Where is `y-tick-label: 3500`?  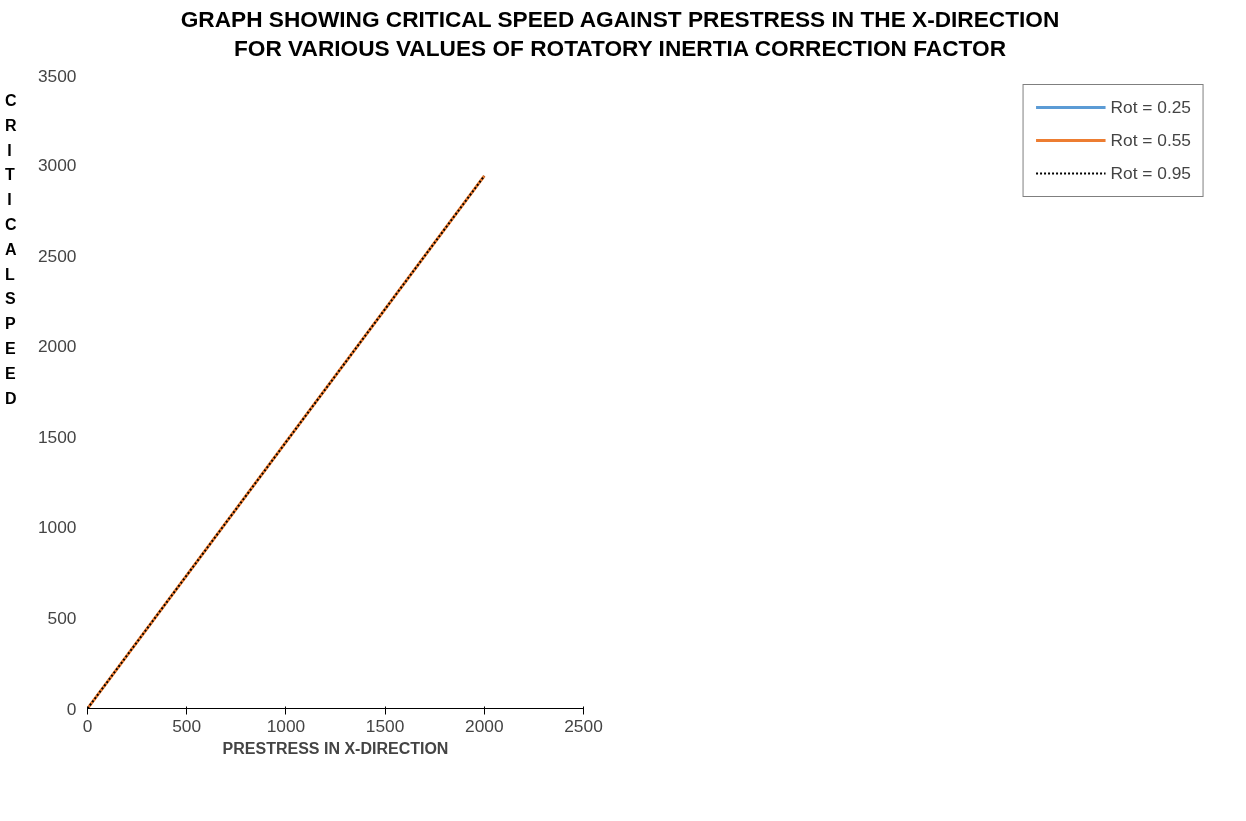
y-tick-label: 3500 is located at coordinates (57, 75).